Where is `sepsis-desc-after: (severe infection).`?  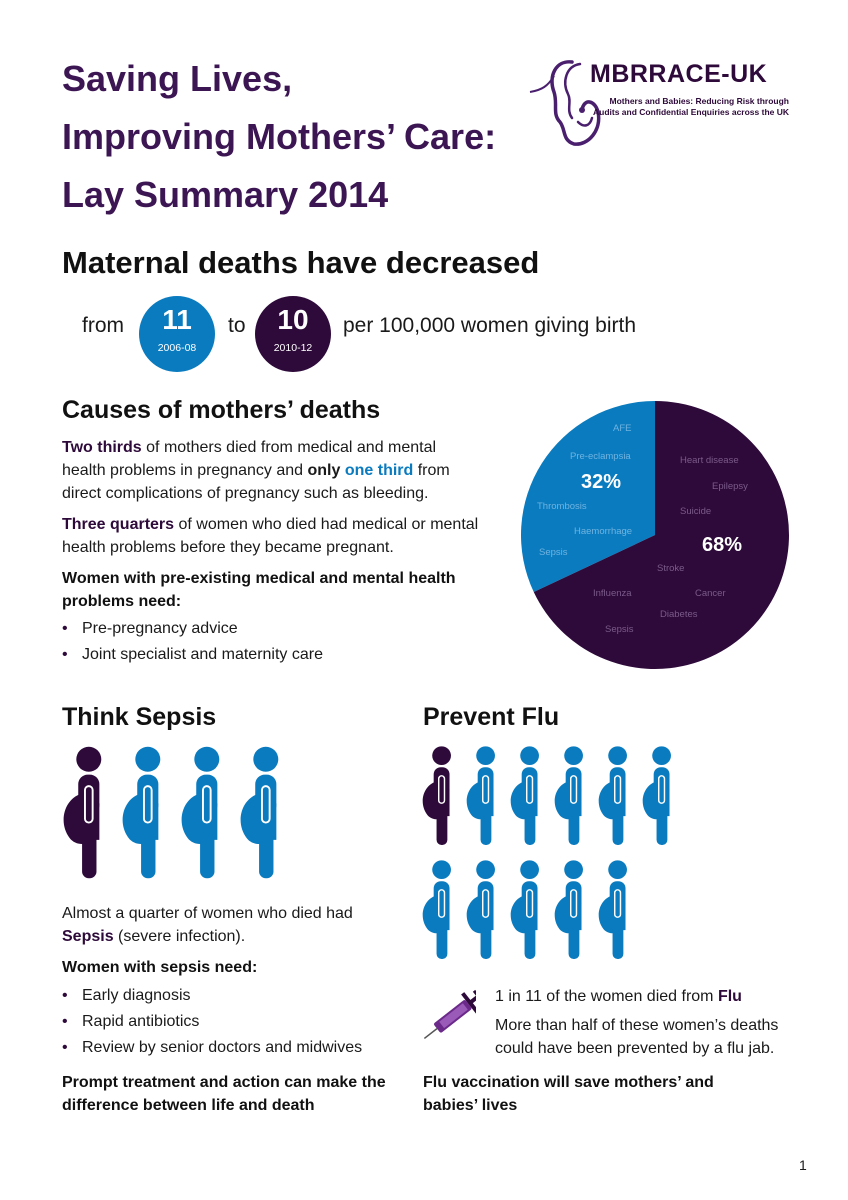
sepsis-desc-after: (severe infection). is located at coordinates (179, 936).